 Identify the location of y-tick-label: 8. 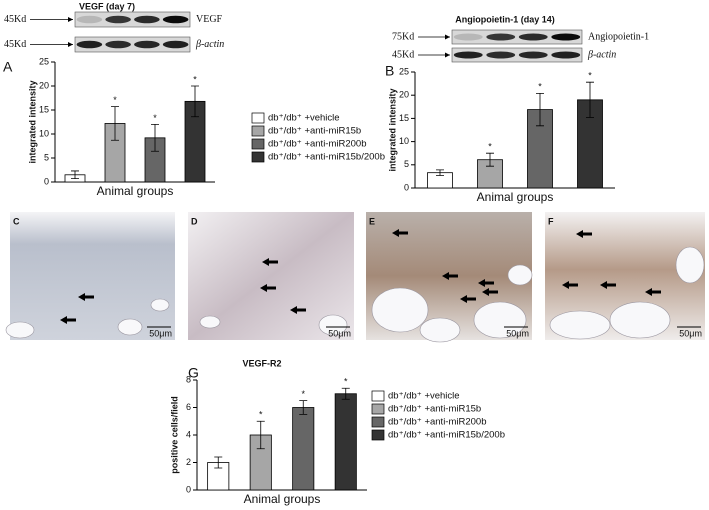
(188, 379).